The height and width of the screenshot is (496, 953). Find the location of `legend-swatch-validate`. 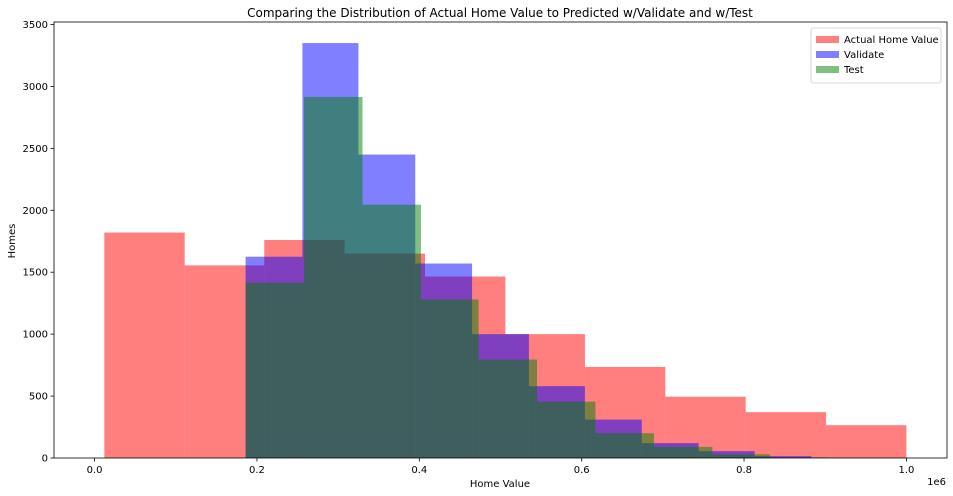

legend-swatch-validate is located at coordinates (827, 54).